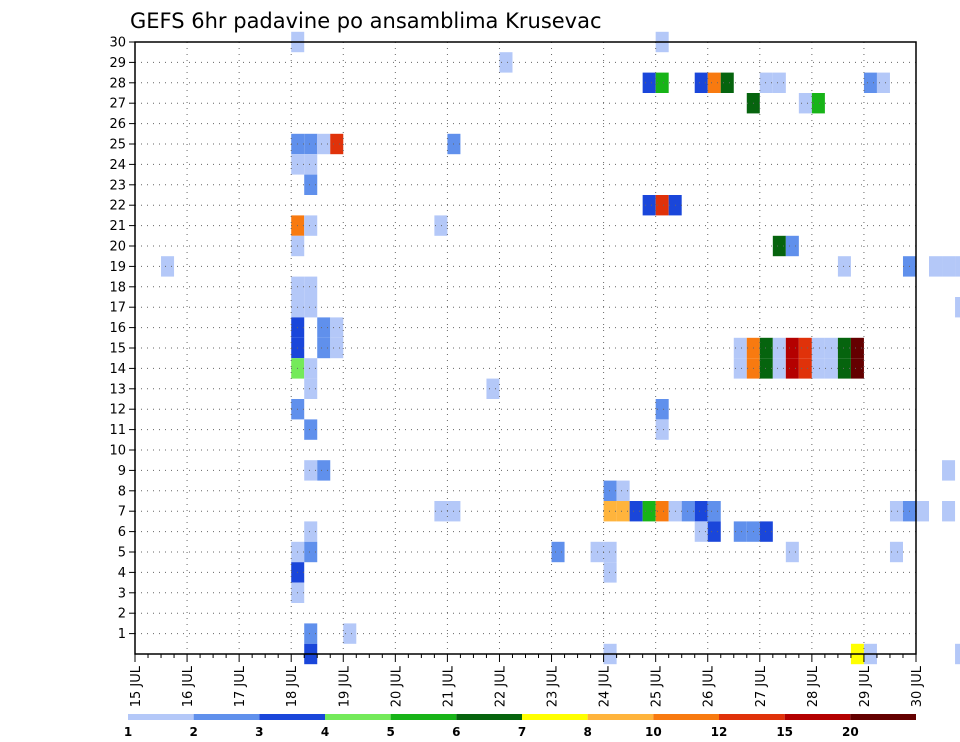 This screenshot has height=742, width=960. I want to click on y-tick-label: 22, so click(117, 206).